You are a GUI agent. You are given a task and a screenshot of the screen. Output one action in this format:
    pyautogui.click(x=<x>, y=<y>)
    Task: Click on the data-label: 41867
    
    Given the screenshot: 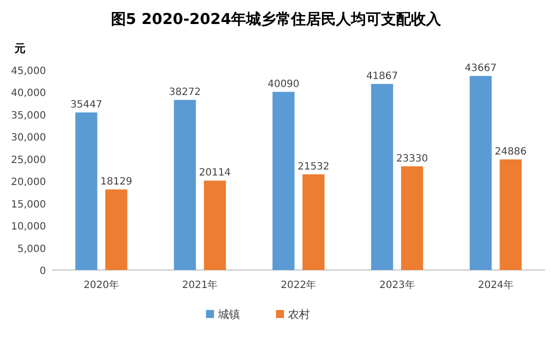 What is the action you would take?
    pyautogui.click(x=382, y=76)
    